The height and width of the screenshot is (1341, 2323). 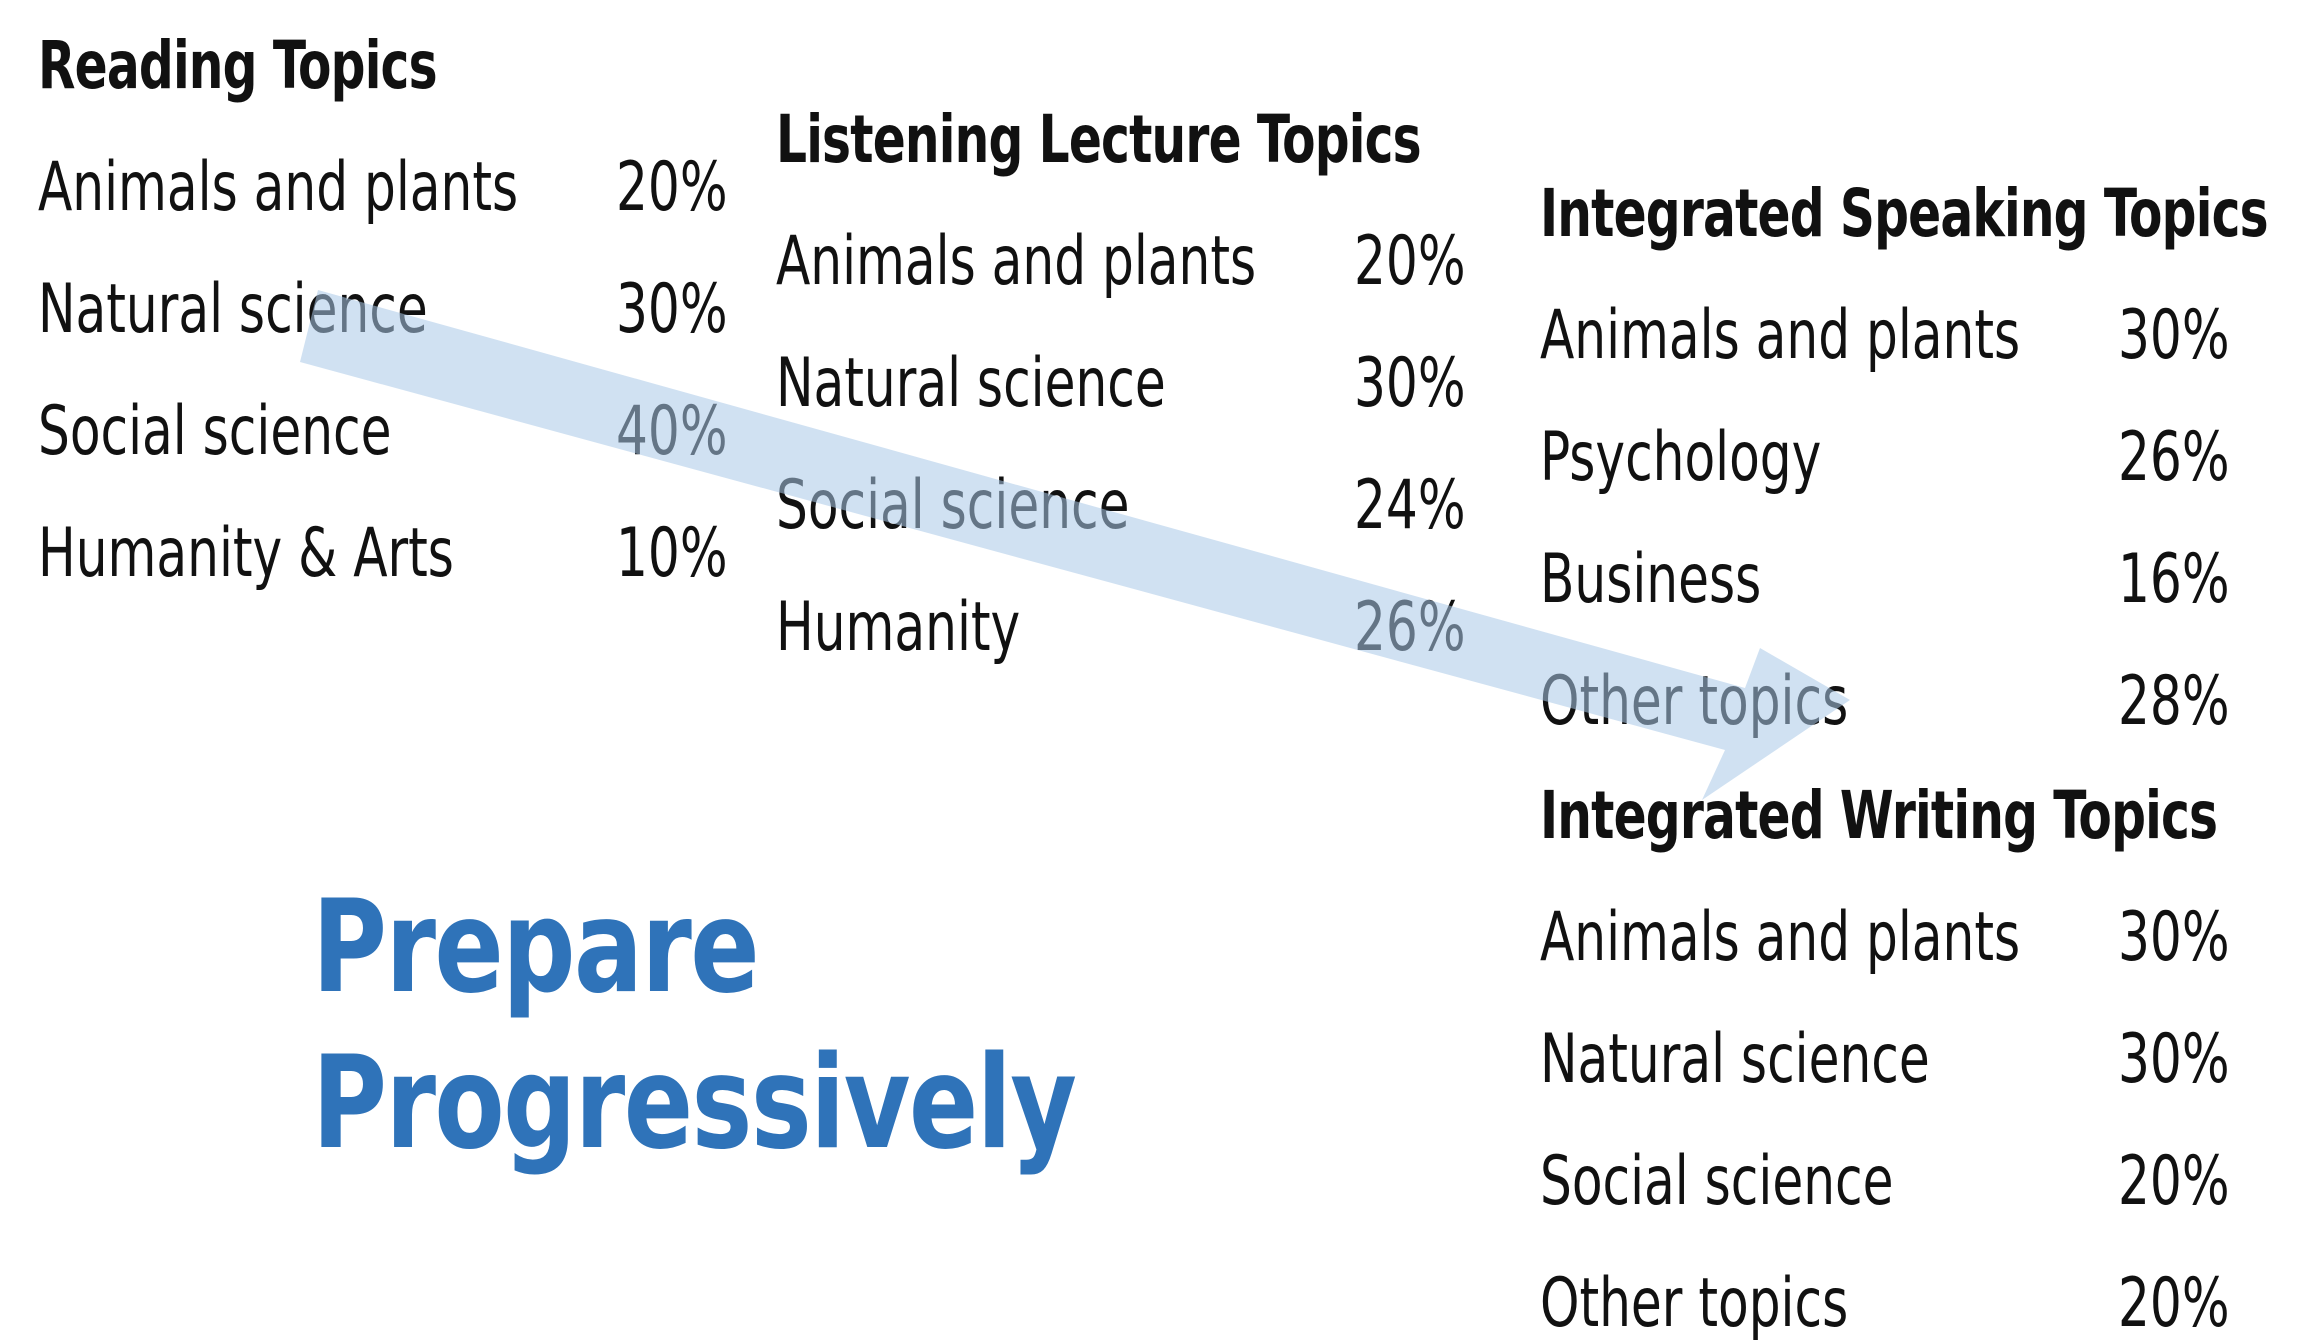 What do you see at coordinates (1410, 505) in the screenshot?
I see `topic-percent: 24%` at bounding box center [1410, 505].